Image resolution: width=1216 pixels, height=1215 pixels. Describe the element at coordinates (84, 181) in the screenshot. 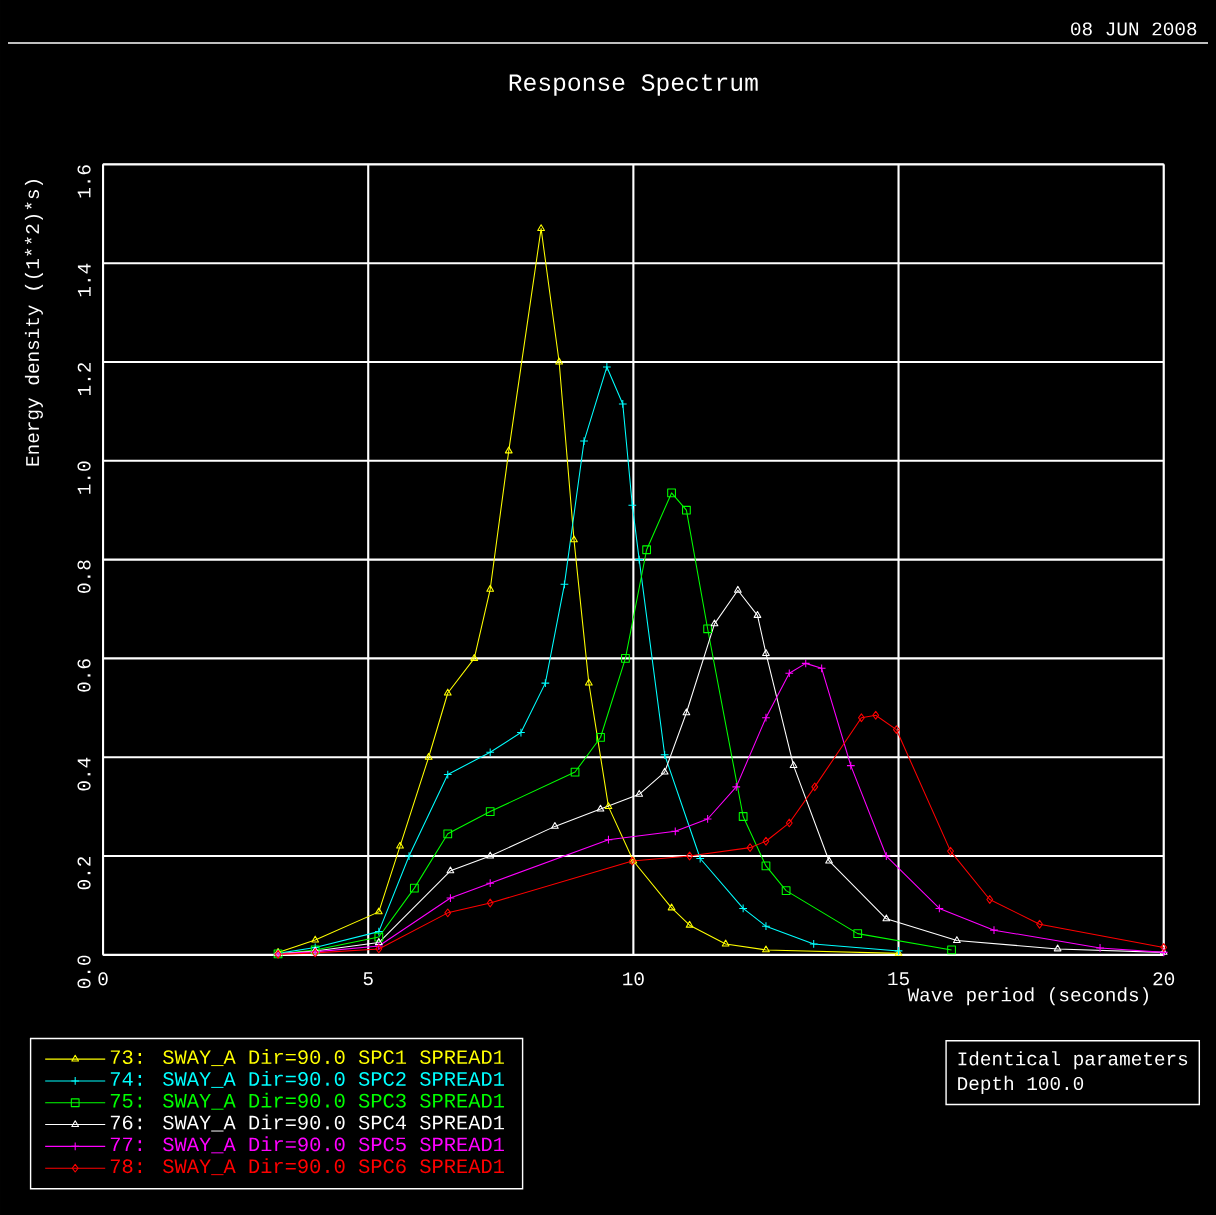

I see `y-tick-label: 1.6` at that location.